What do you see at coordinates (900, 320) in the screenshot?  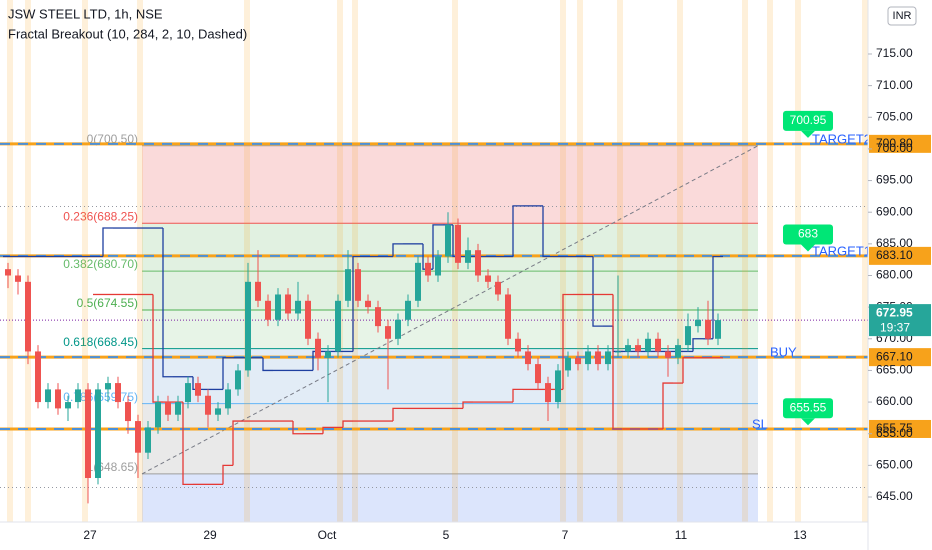 I see `last-price-badge` at bounding box center [900, 320].